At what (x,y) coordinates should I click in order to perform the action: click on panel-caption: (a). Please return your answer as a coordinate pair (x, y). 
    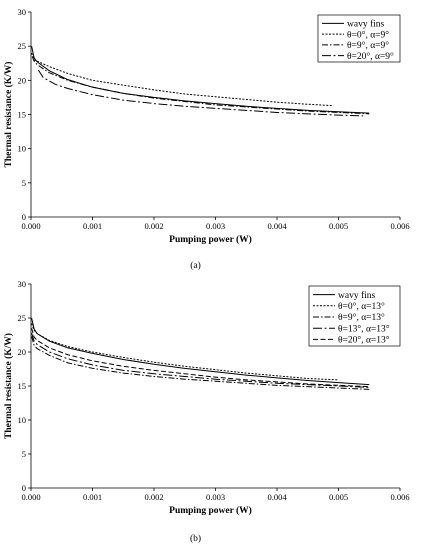
    Looking at the image, I should click on (195, 265).